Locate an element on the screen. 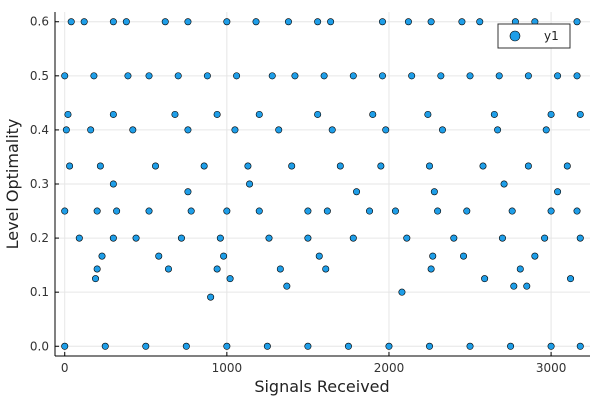 The image size is (600, 400). x-tick-label: 0 is located at coordinates (65, 368).